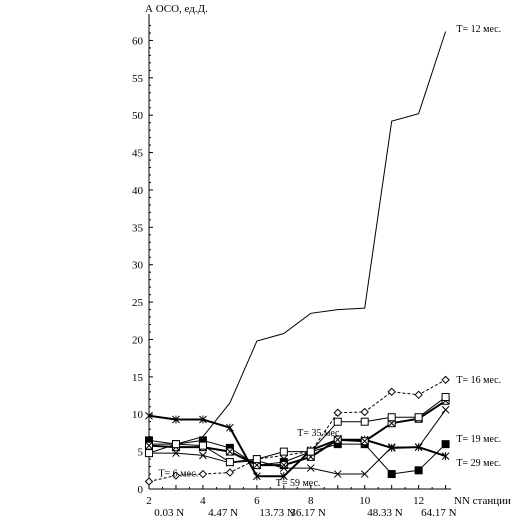 Image resolution: width=519 pixels, height=519 pixels. Describe the element at coordinates (482, 501) in the screenshot. I see `x-axis-title: NN станции` at that location.